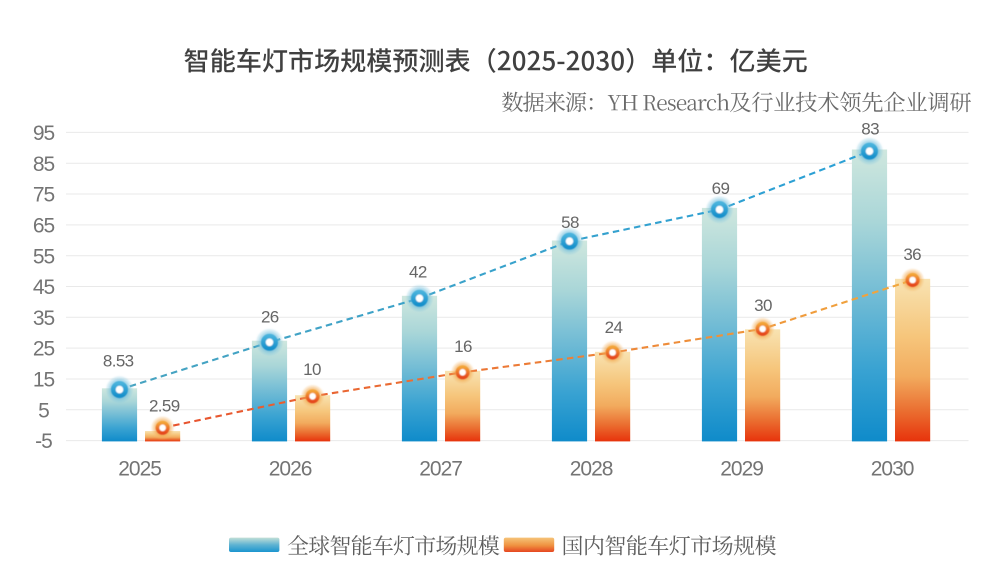 This screenshot has width=1000, height=579. What do you see at coordinates (892, 469) in the screenshot?
I see `svg-text: 2030` at bounding box center [892, 469].